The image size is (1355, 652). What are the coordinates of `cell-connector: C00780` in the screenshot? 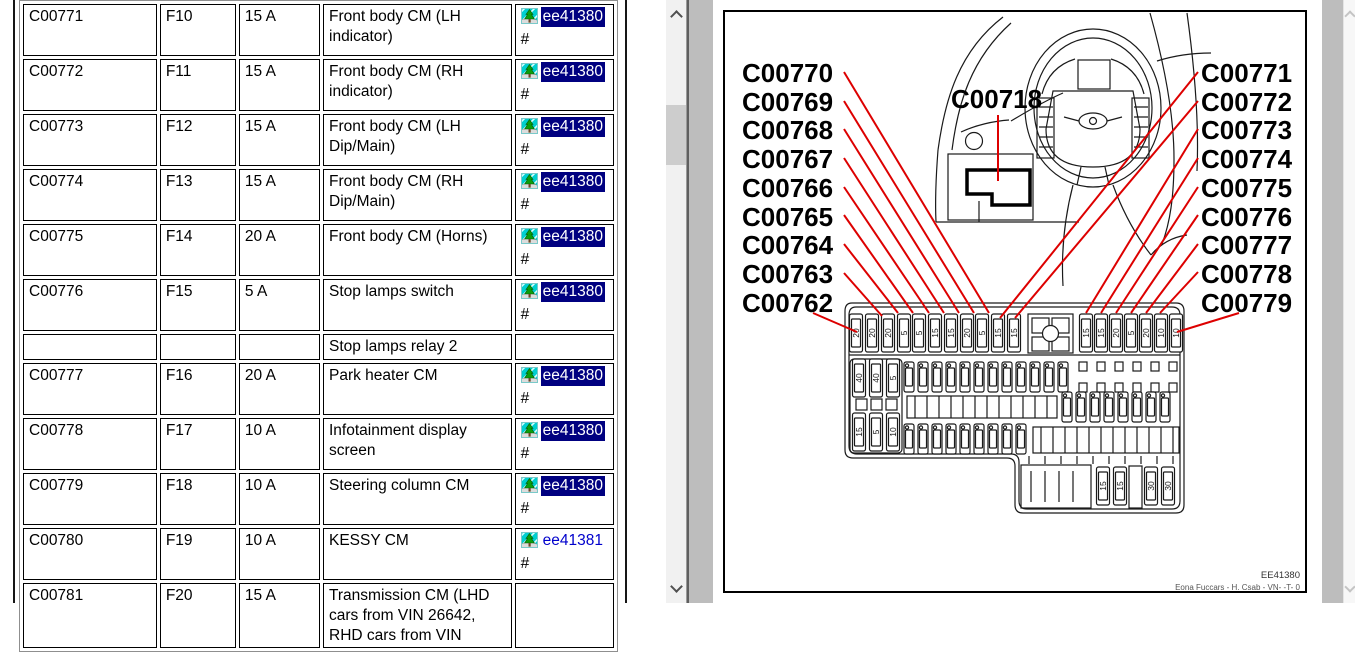 It's located at (90, 554).